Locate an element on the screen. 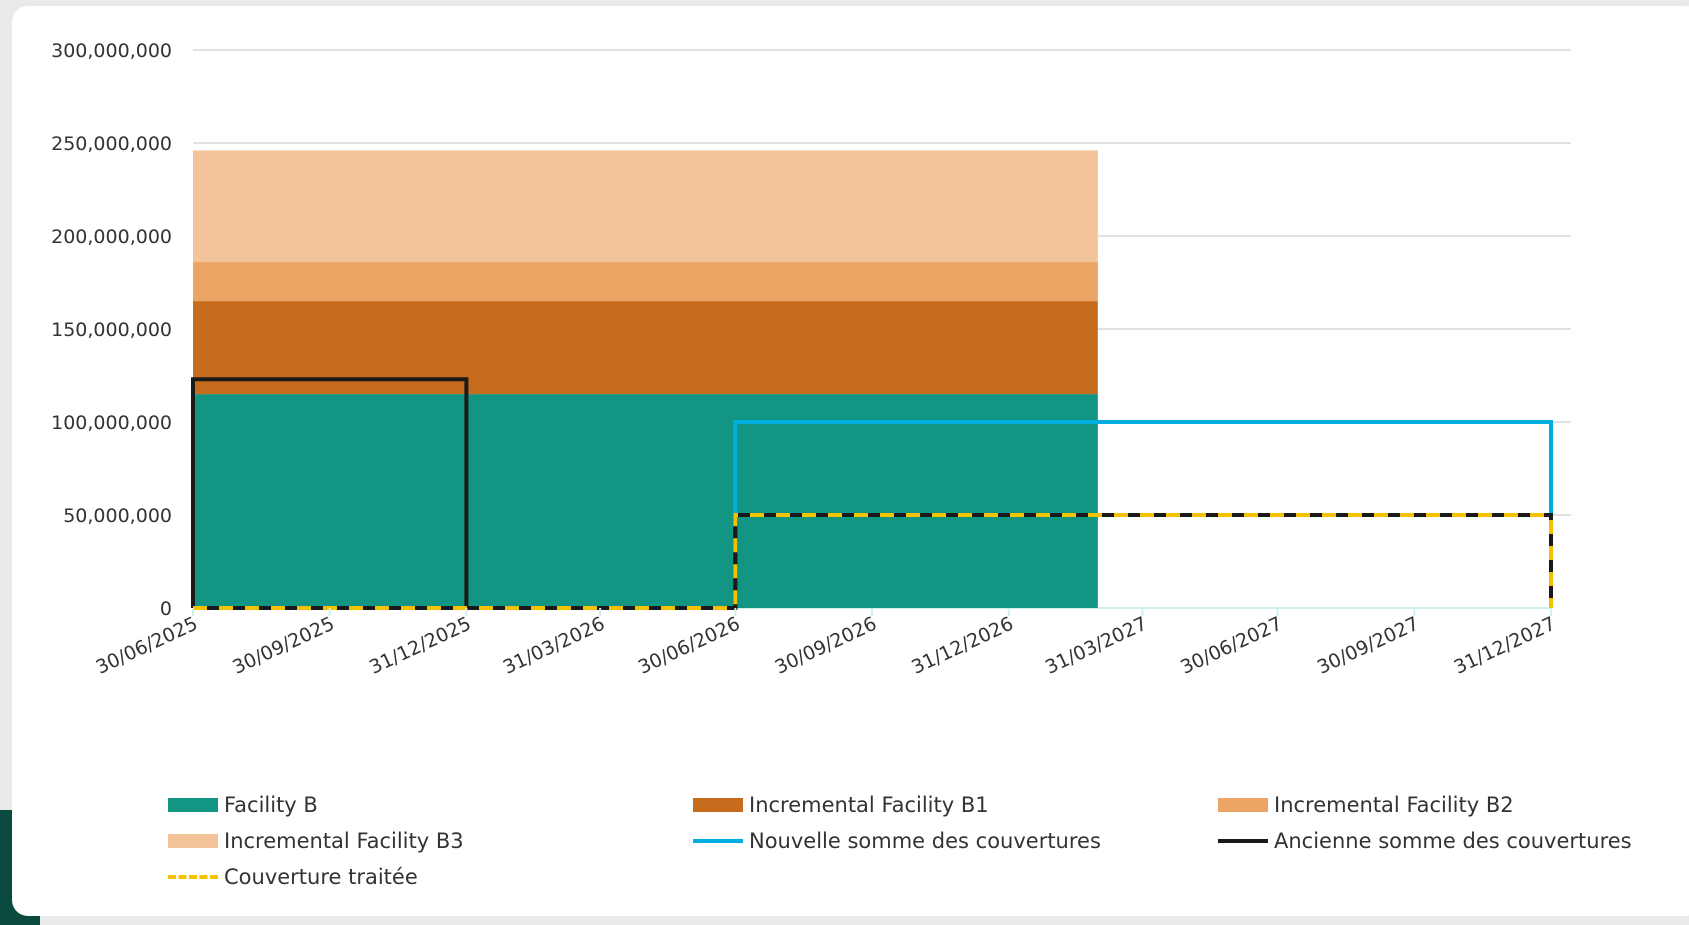  legend-item-nouvelle-somme: Nouvelle somme des couvertures is located at coordinates (955, 841).